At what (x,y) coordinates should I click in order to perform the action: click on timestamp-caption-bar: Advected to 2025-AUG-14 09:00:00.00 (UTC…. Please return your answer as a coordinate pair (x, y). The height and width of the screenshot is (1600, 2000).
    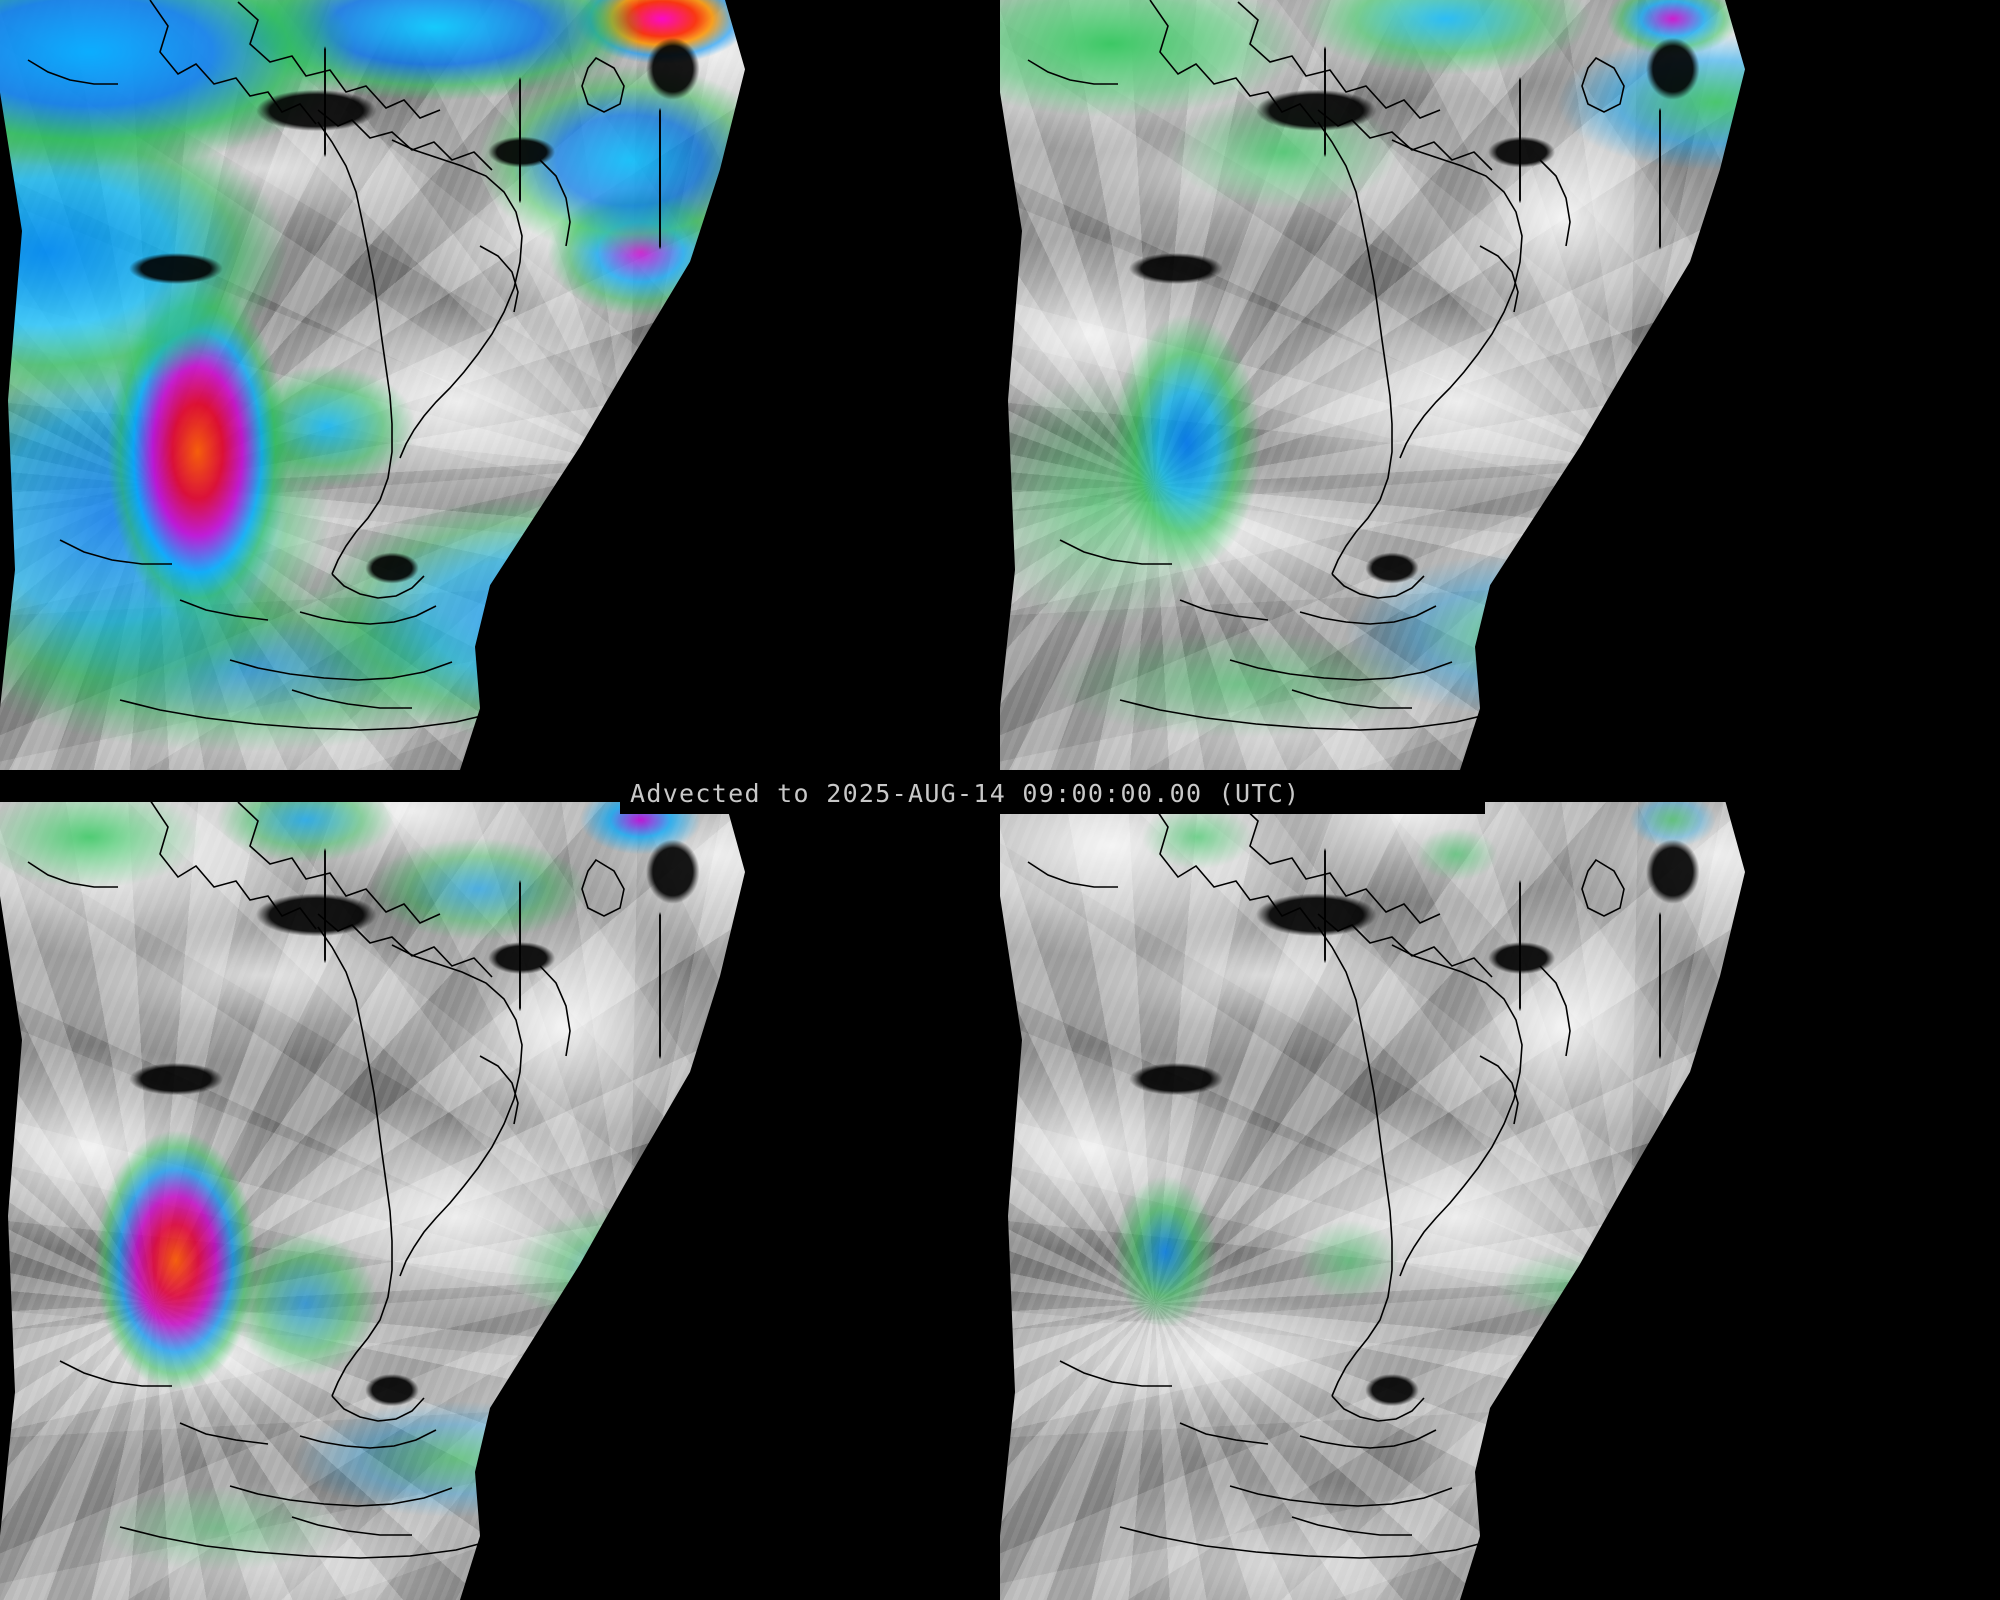
    Looking at the image, I should click on (1052, 793).